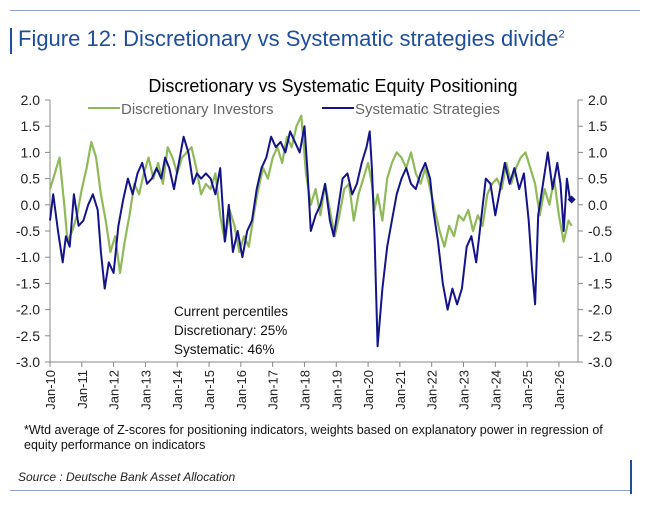 This screenshot has height=515, width=666. What do you see at coordinates (598, 100) in the screenshot?
I see `y-tick-label-right: 2.0` at bounding box center [598, 100].